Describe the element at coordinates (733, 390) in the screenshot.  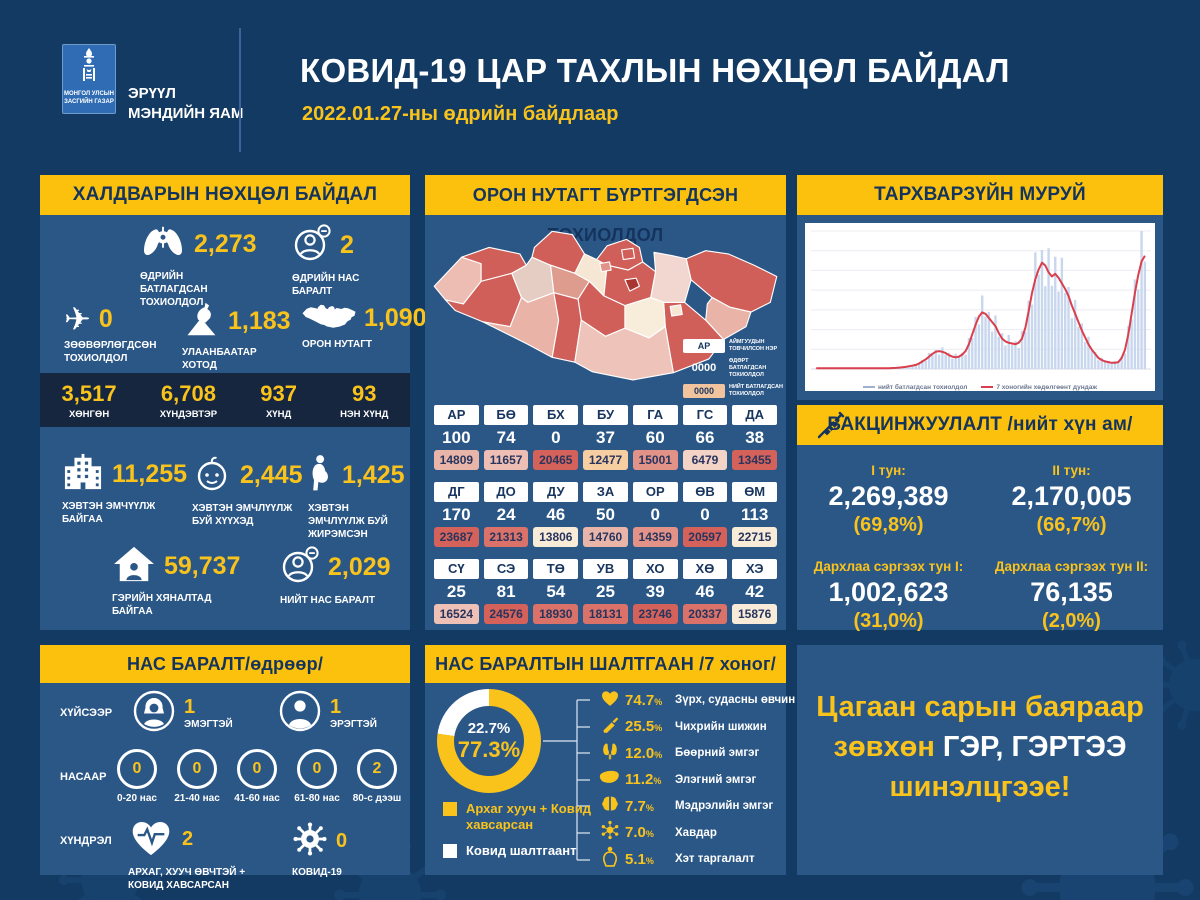
I see `map-legend-total: 0000 НИЙТ БАТЛАГДСАН ТОХИОЛДОЛ` at that location.